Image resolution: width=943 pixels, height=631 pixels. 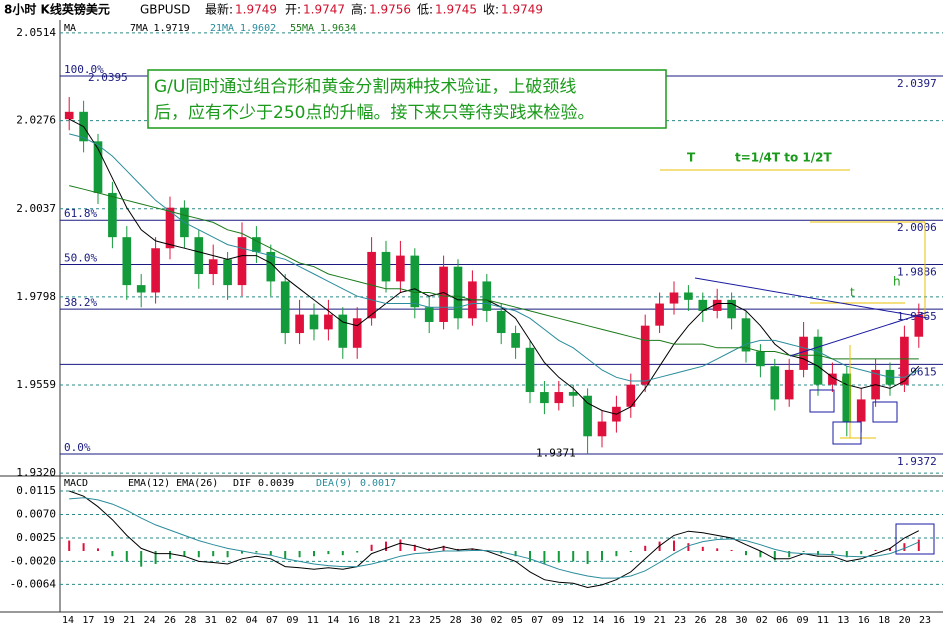 I want to click on annotation: G/U同时通过组合形和黄金分割两种技术验证，上破颈线, so click(x=365, y=87).